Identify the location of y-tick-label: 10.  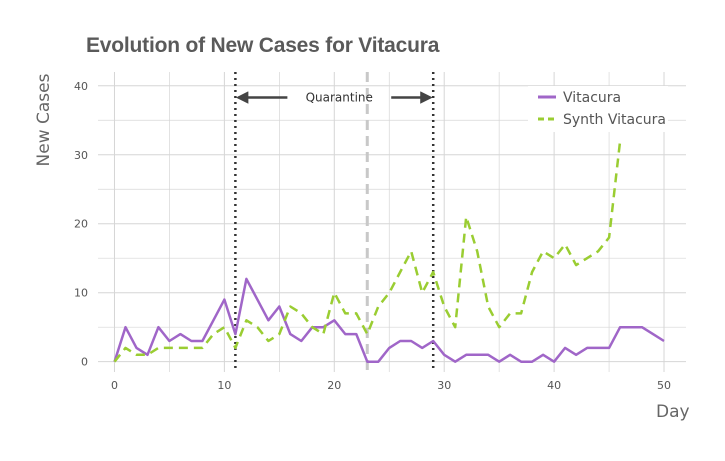
(81, 293).